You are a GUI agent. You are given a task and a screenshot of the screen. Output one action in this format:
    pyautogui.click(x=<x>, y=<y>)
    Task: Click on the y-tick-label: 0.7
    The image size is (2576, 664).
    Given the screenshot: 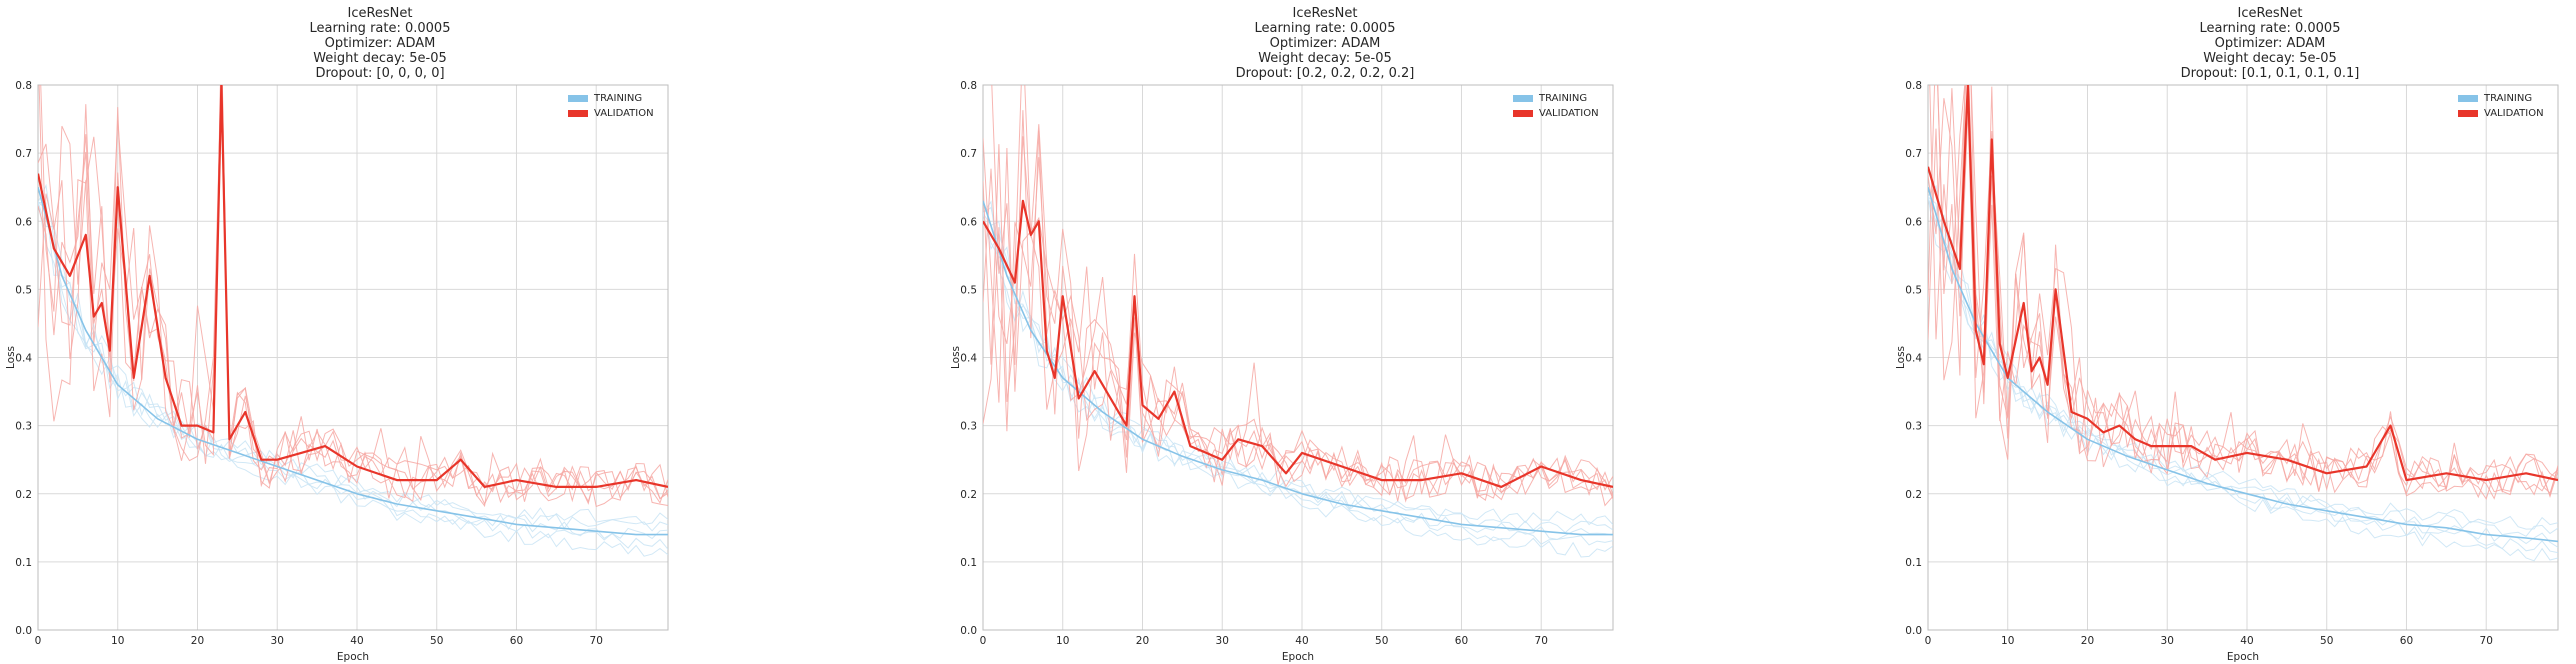 What is the action you would take?
    pyautogui.click(x=1913, y=154)
    